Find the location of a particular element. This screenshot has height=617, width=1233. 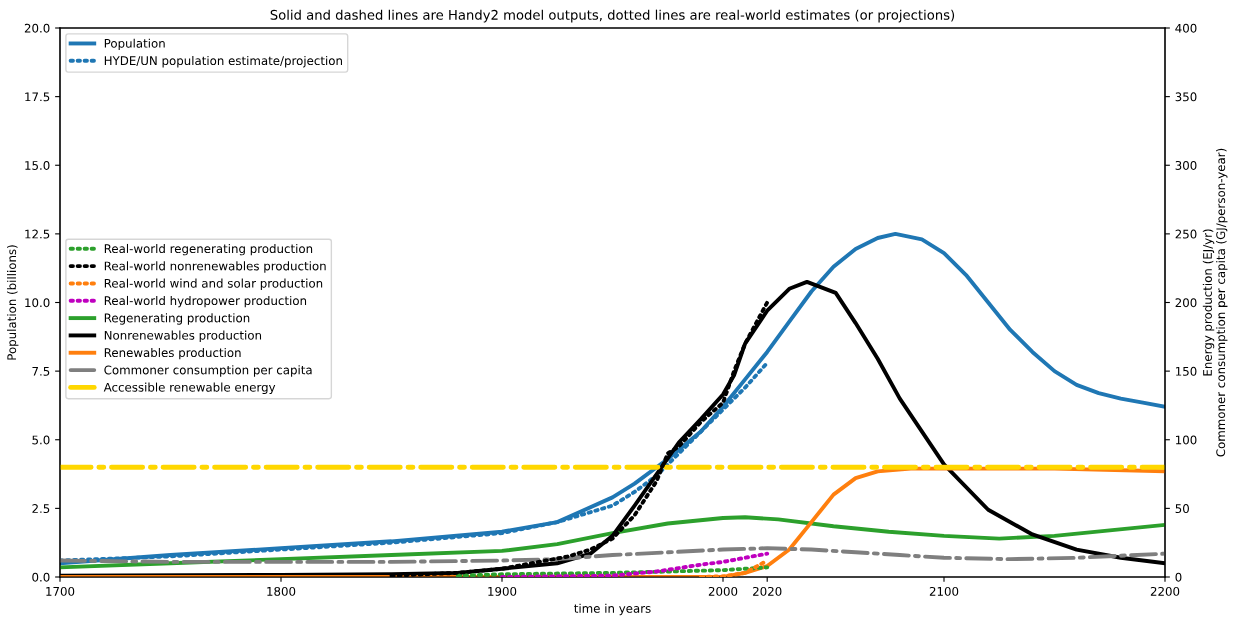

y-tick-label: 17.5 is located at coordinates (37, 97).